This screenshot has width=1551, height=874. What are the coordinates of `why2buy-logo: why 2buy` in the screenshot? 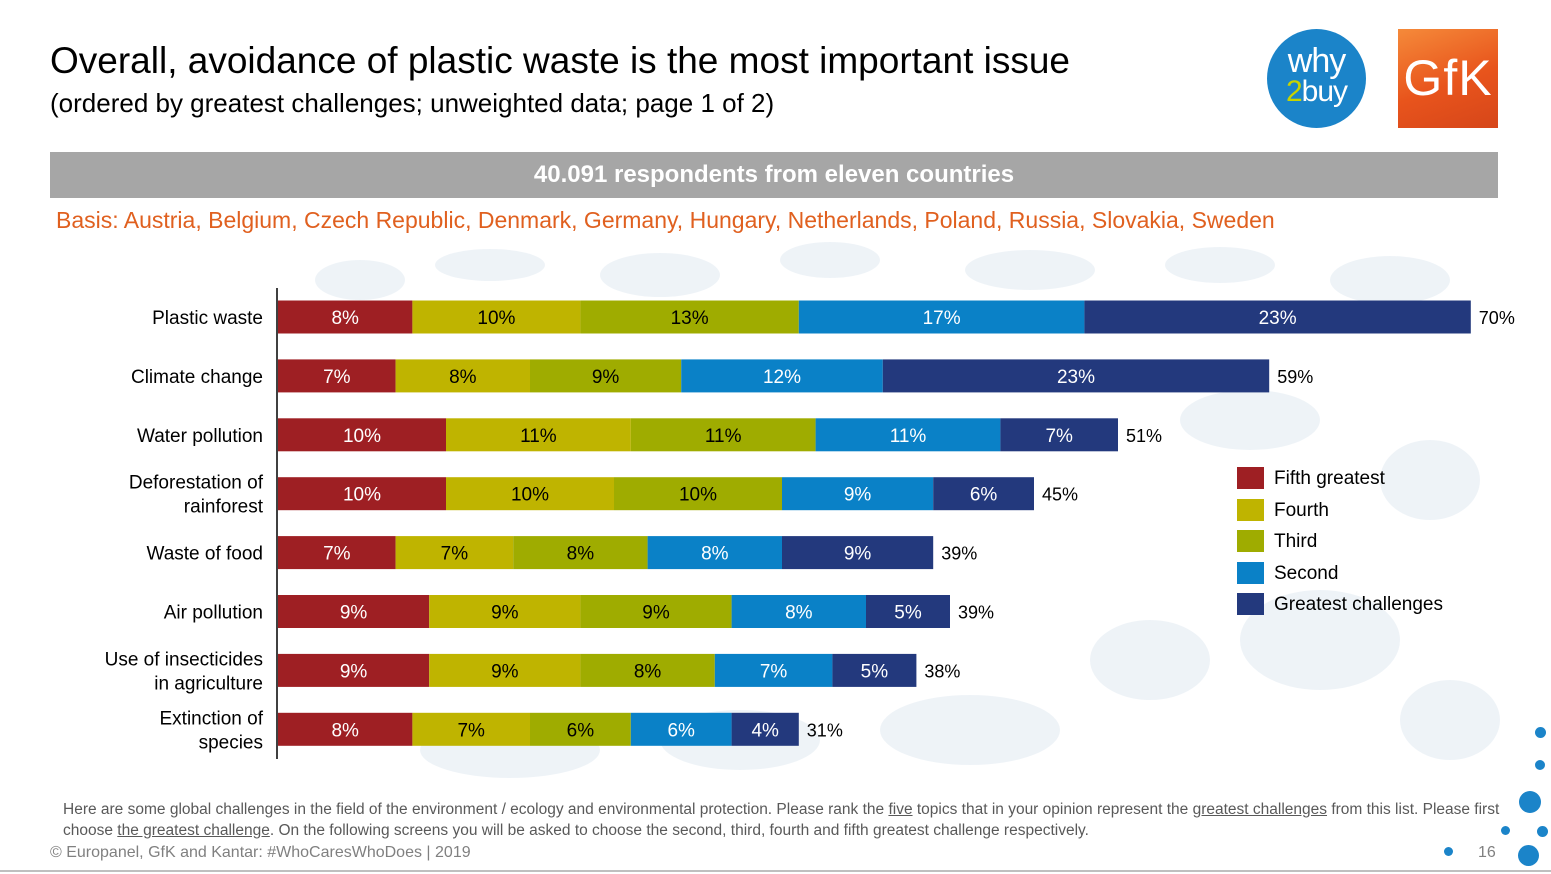 It's located at (1316, 78).